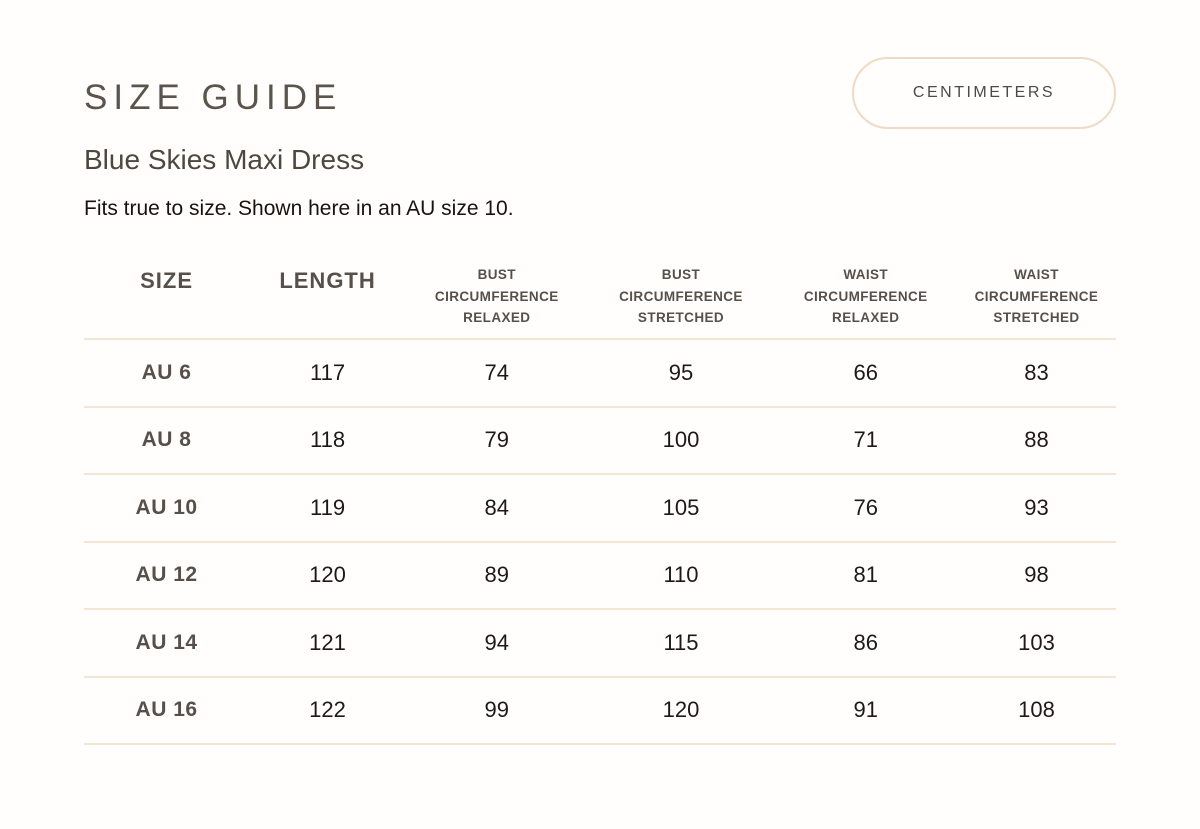 The height and width of the screenshot is (829, 1200). What do you see at coordinates (327, 710) in the screenshot?
I see `measurement-cell: 122` at bounding box center [327, 710].